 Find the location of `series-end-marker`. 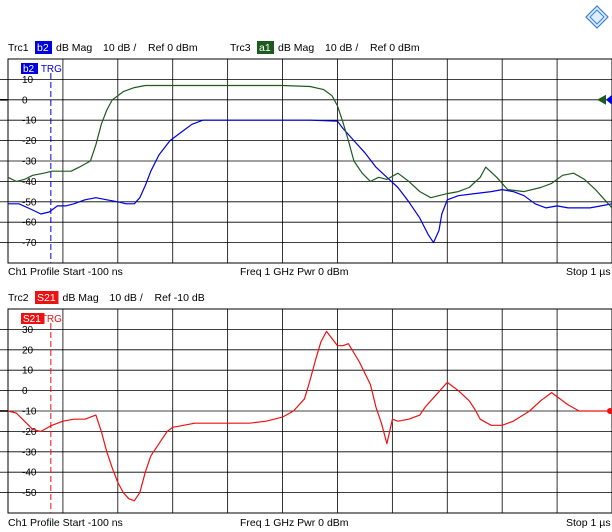

series-end-marker is located at coordinates (609, 411).